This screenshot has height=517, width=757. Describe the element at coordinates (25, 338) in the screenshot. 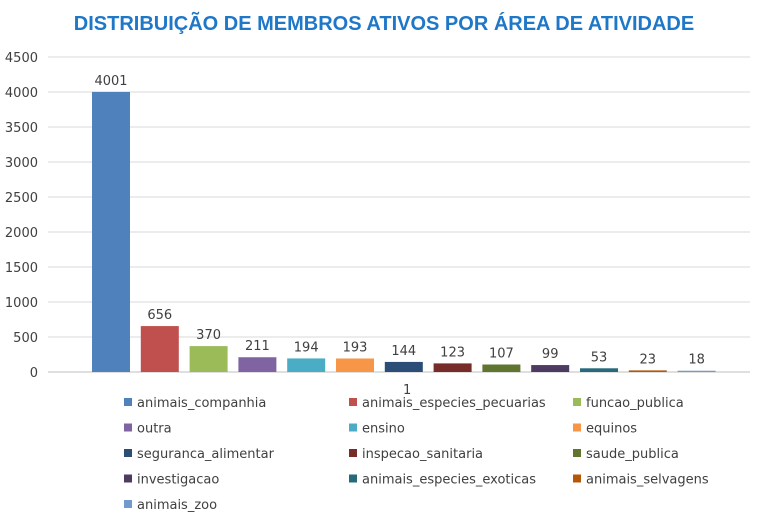

I see `y-tick-label: 500` at that location.